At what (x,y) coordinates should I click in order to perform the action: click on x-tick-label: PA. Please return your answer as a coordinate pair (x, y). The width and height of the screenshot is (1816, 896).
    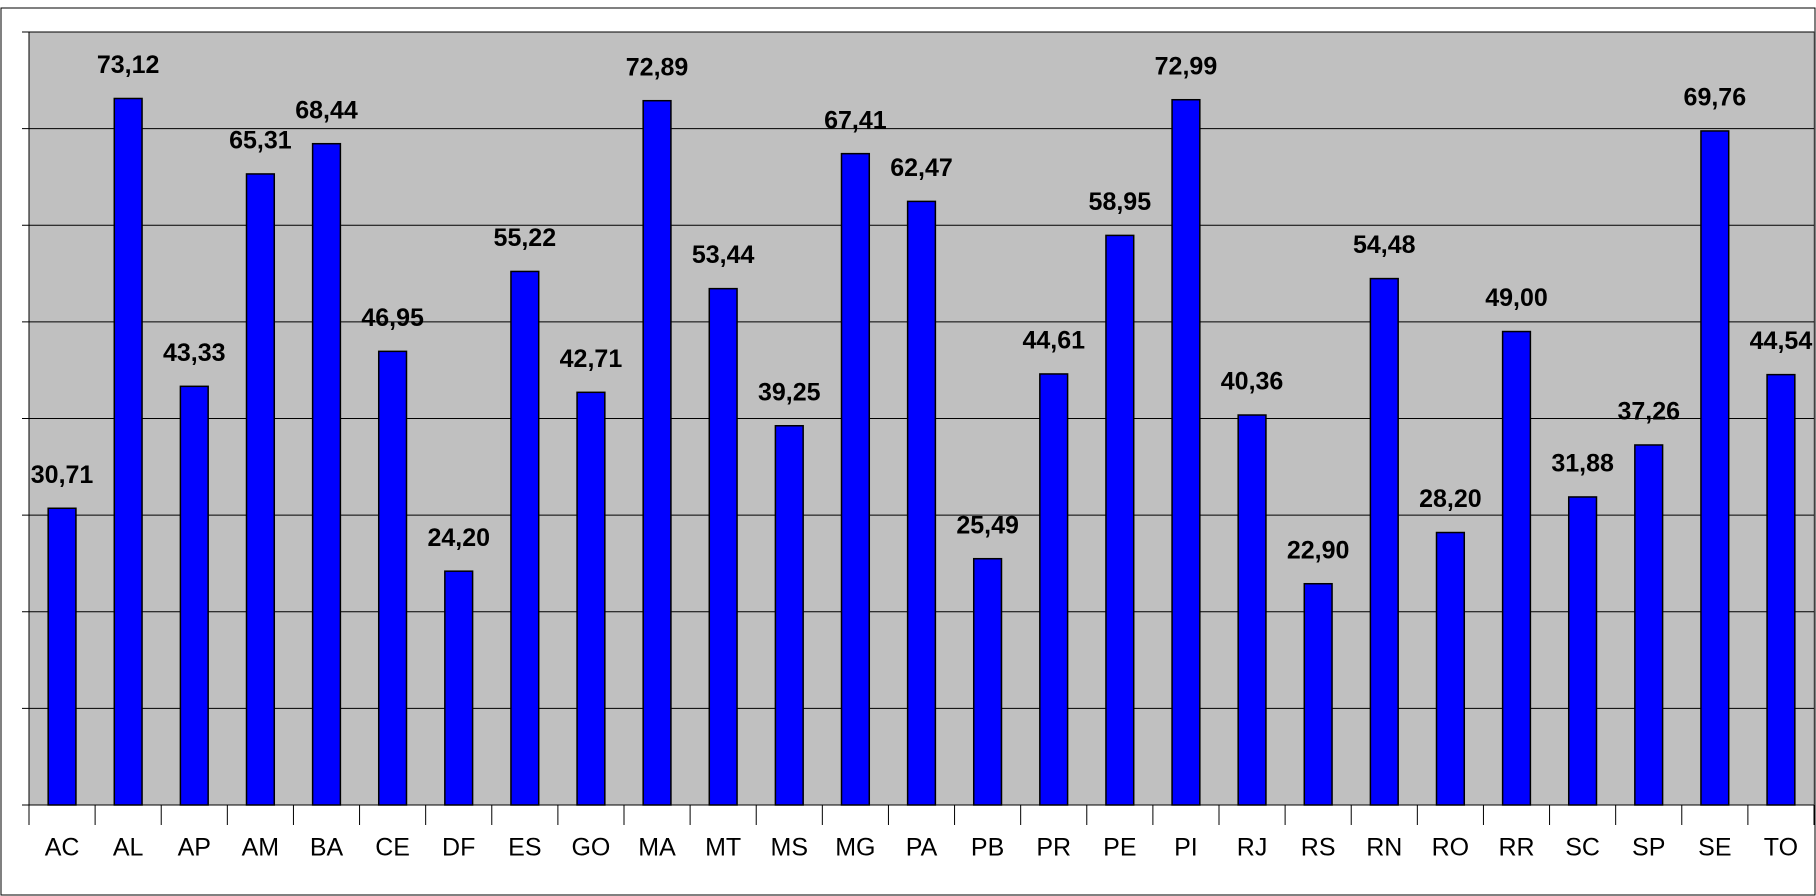
    Looking at the image, I should click on (922, 848).